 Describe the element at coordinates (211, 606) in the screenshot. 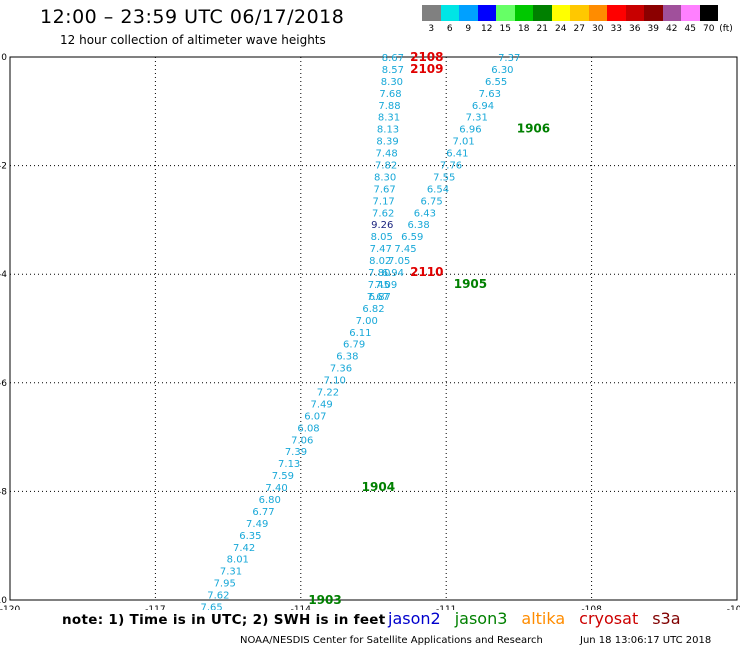

I see `data-point-label: 7.65` at that location.